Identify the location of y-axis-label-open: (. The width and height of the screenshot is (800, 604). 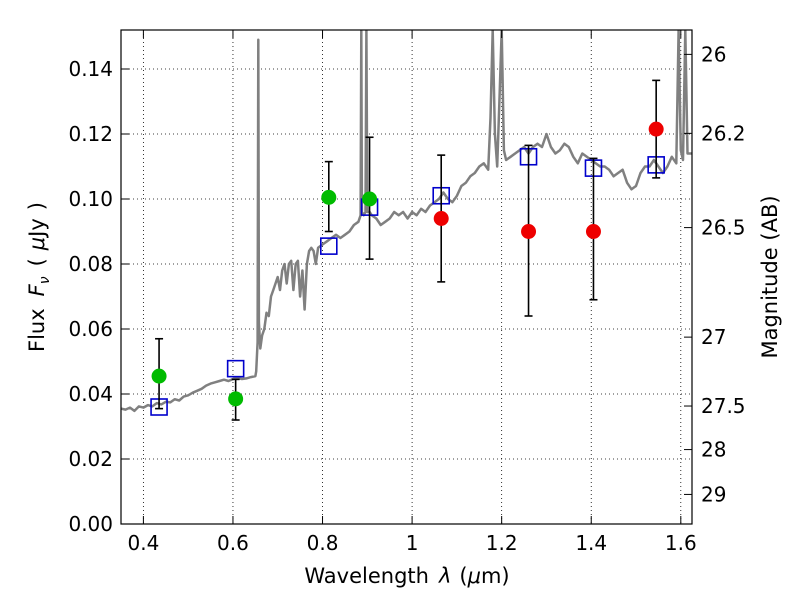
(37, 262).